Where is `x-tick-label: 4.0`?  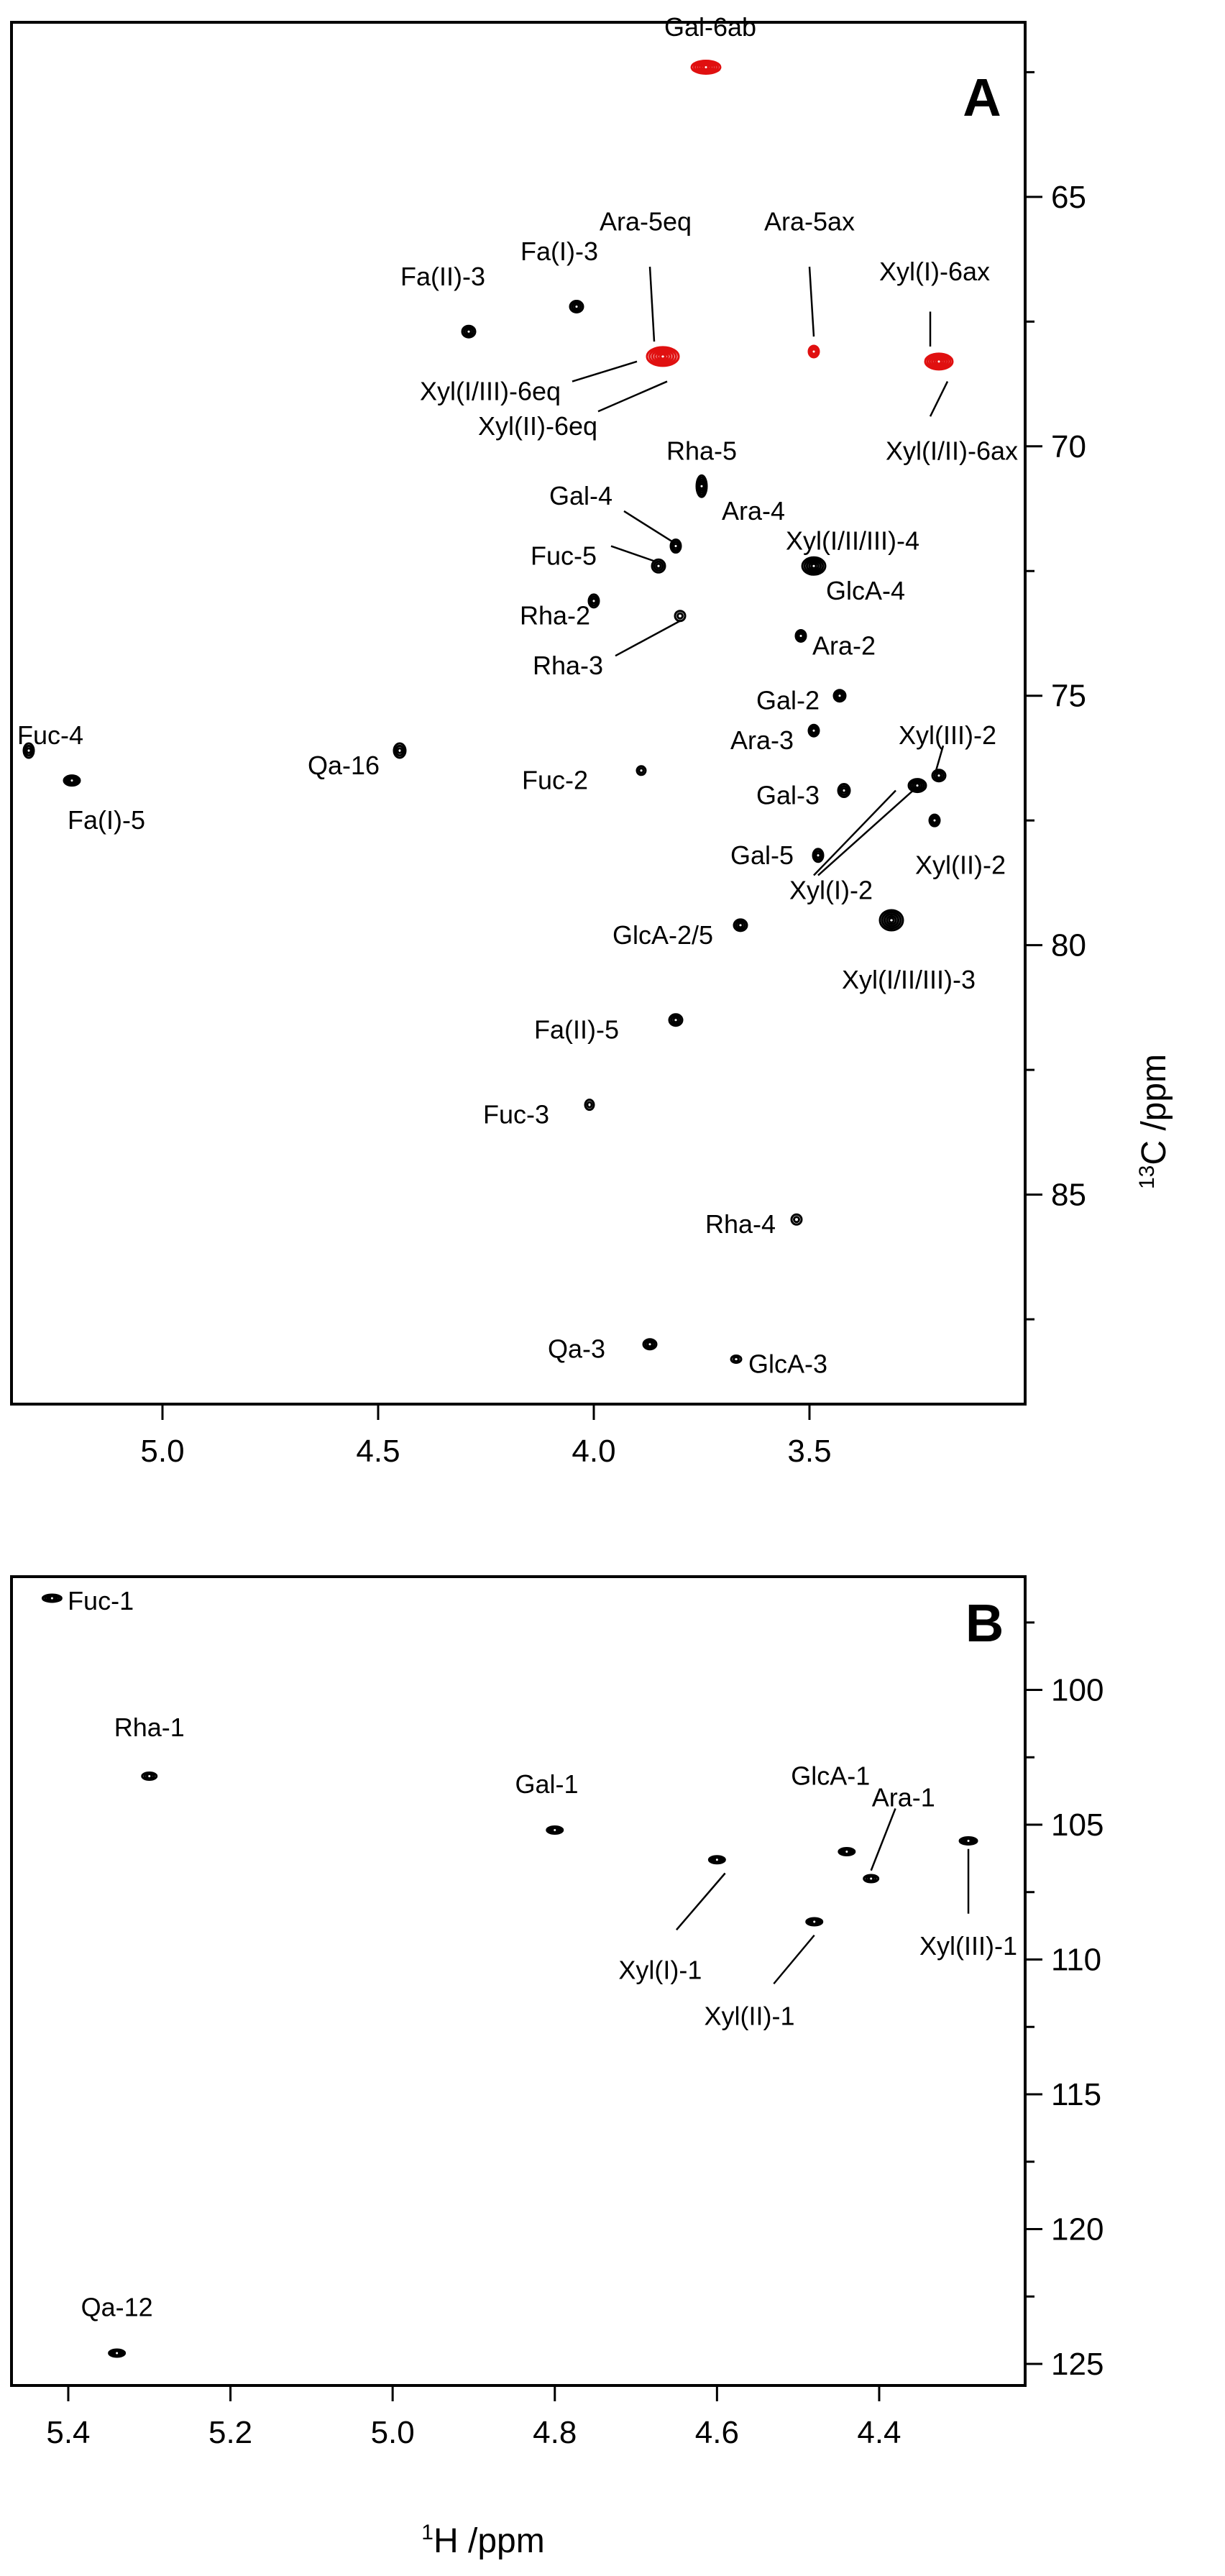
x-tick-label: 4.0 is located at coordinates (594, 1451).